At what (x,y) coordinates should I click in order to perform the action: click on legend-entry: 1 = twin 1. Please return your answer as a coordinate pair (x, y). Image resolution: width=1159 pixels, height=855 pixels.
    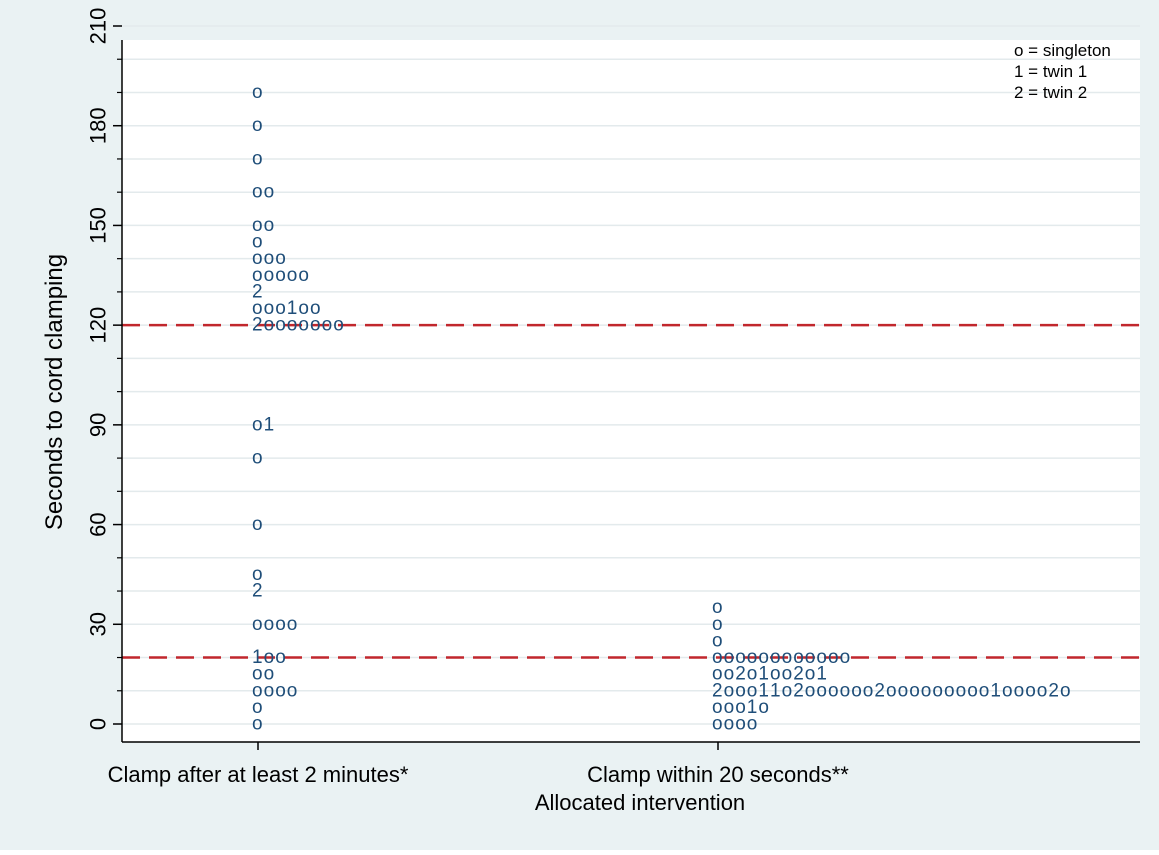
    Looking at the image, I should click on (1050, 71).